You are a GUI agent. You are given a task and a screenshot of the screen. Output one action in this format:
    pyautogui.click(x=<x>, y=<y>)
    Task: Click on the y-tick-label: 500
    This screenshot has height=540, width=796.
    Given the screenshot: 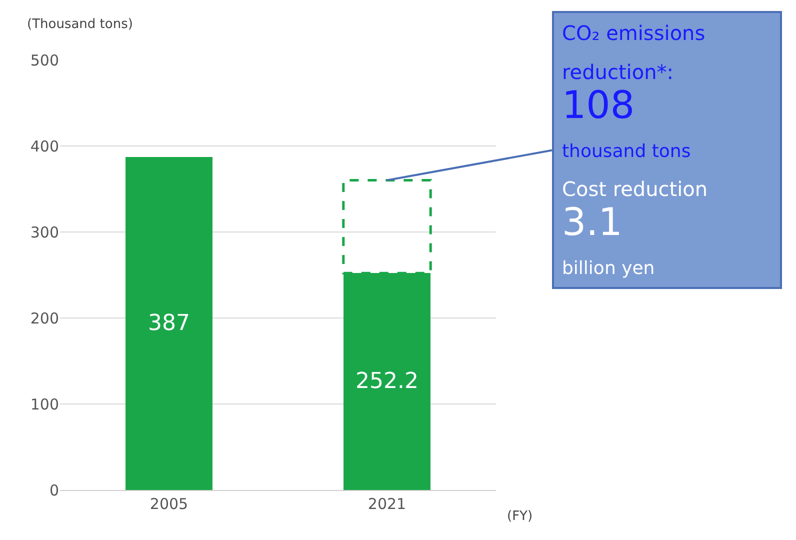 What is the action you would take?
    pyautogui.click(x=44, y=60)
    